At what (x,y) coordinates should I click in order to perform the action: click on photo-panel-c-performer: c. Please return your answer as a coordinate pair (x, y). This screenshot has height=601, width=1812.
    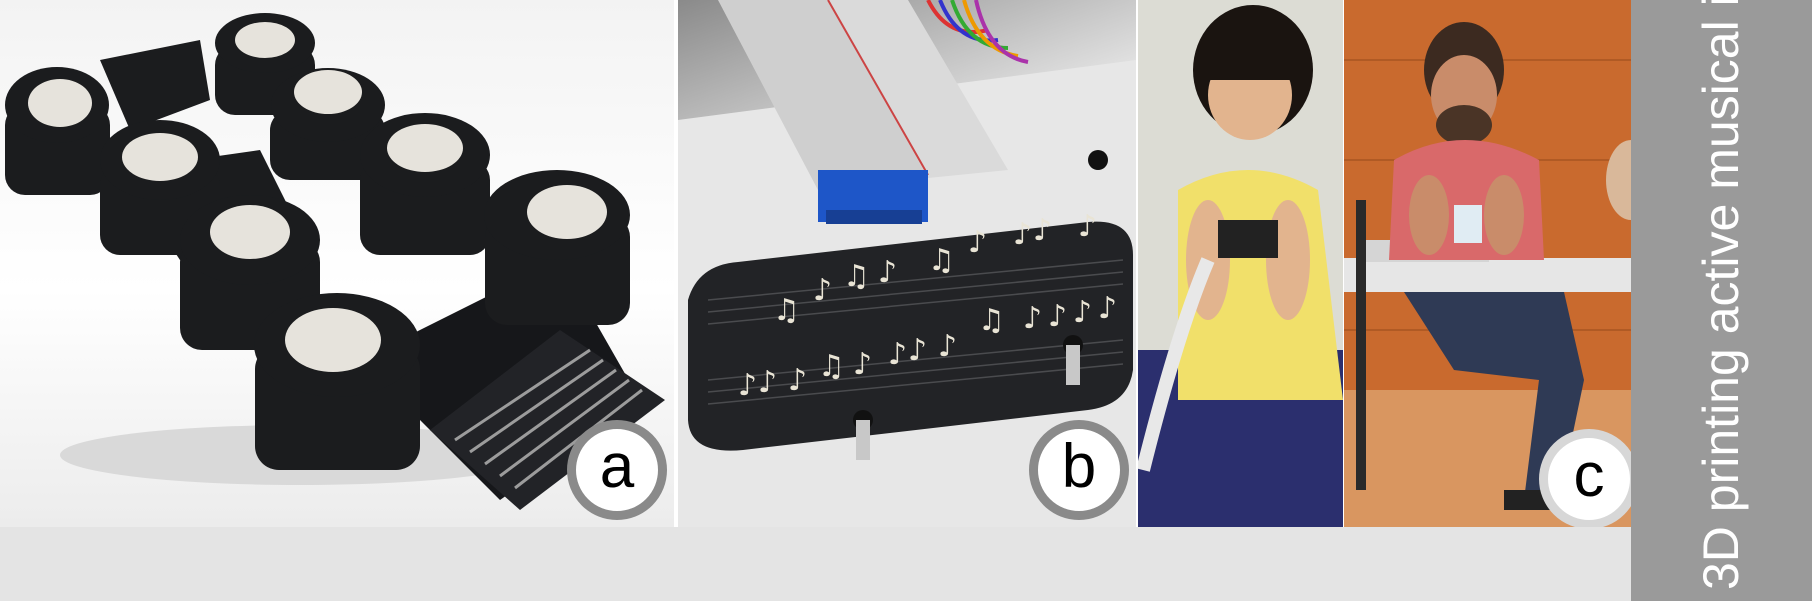
    Looking at the image, I should click on (1487, 263).